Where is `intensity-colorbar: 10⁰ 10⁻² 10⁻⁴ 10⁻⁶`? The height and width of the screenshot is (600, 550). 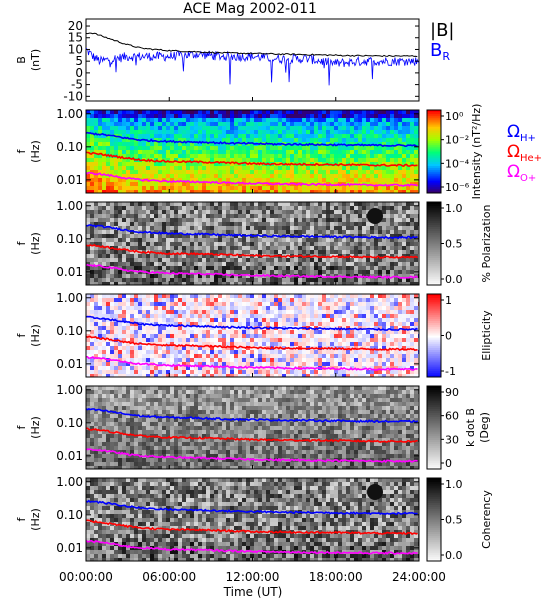 intensity-colorbar: 10⁰ 10⁻² 10⁻⁴ 10⁻⁶ is located at coordinates (448, 151).